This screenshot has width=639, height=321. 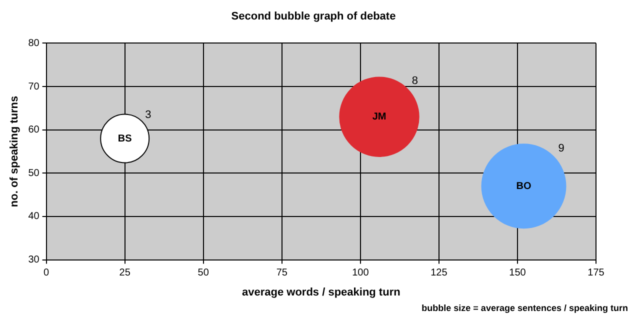 What do you see at coordinates (282, 273) in the screenshot?
I see `x-tick-label: 75` at bounding box center [282, 273].